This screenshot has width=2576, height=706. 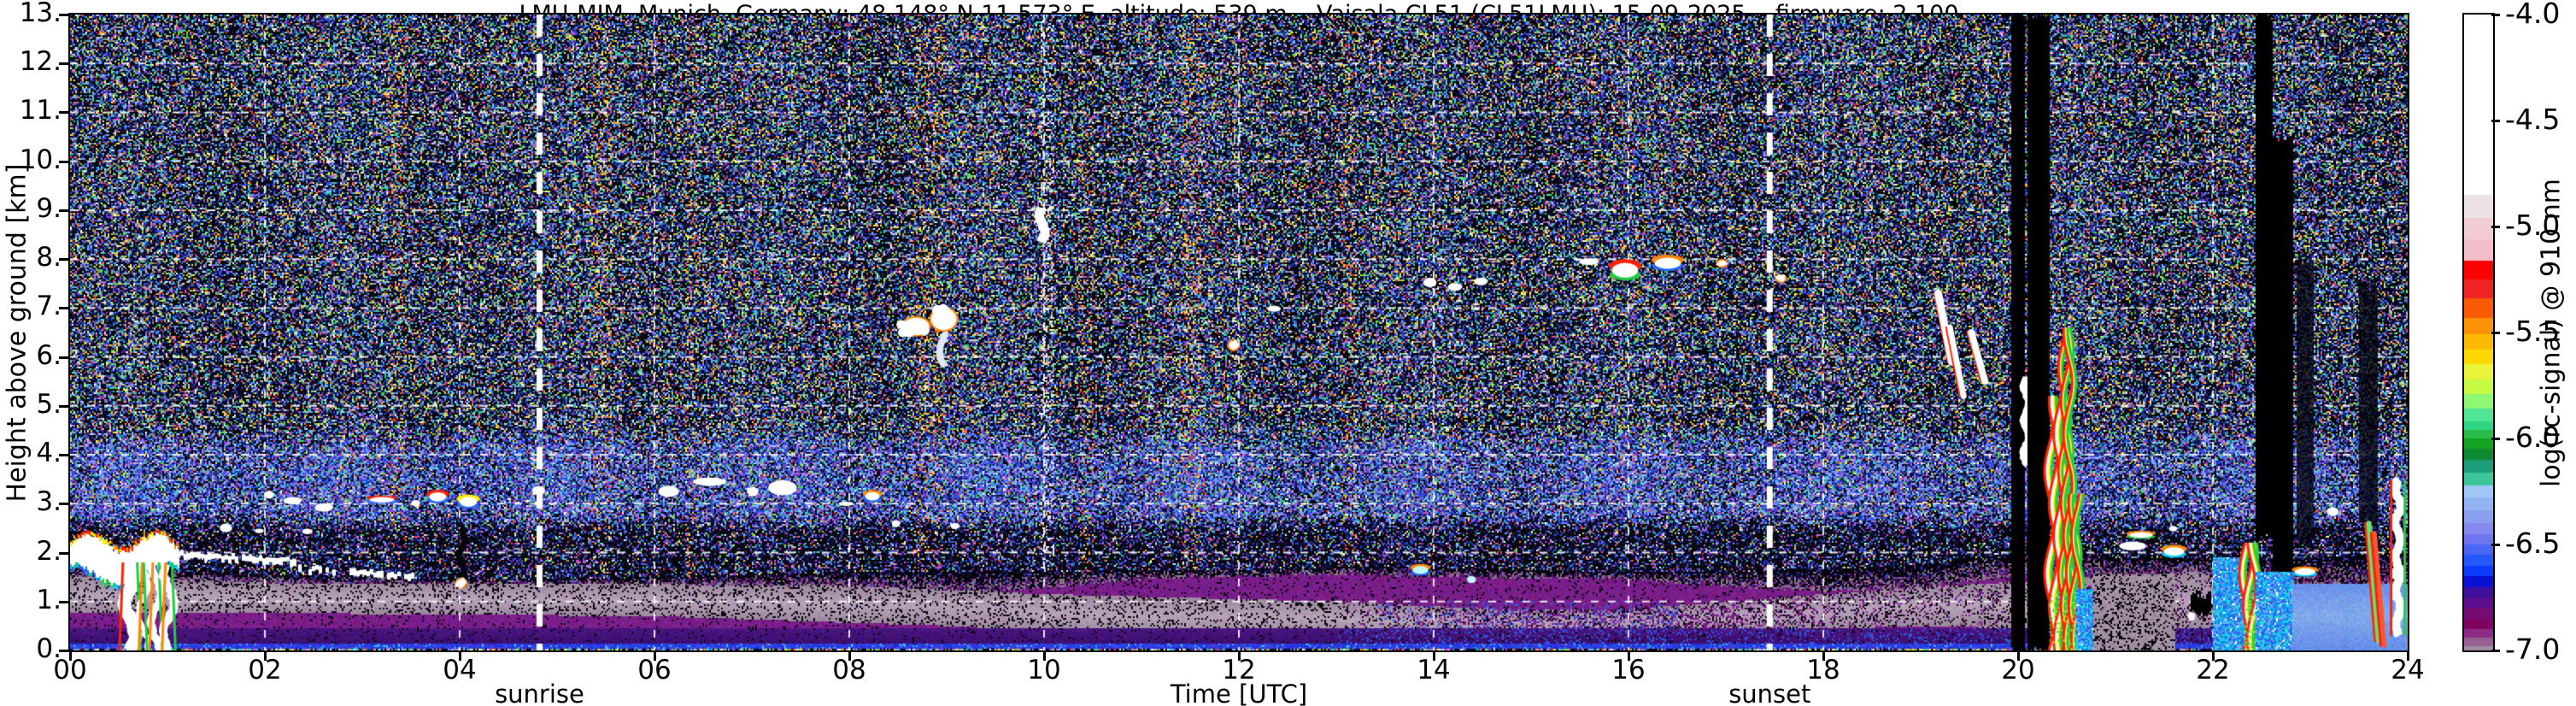 I want to click on y-tick-label: 9., so click(x=49, y=208).